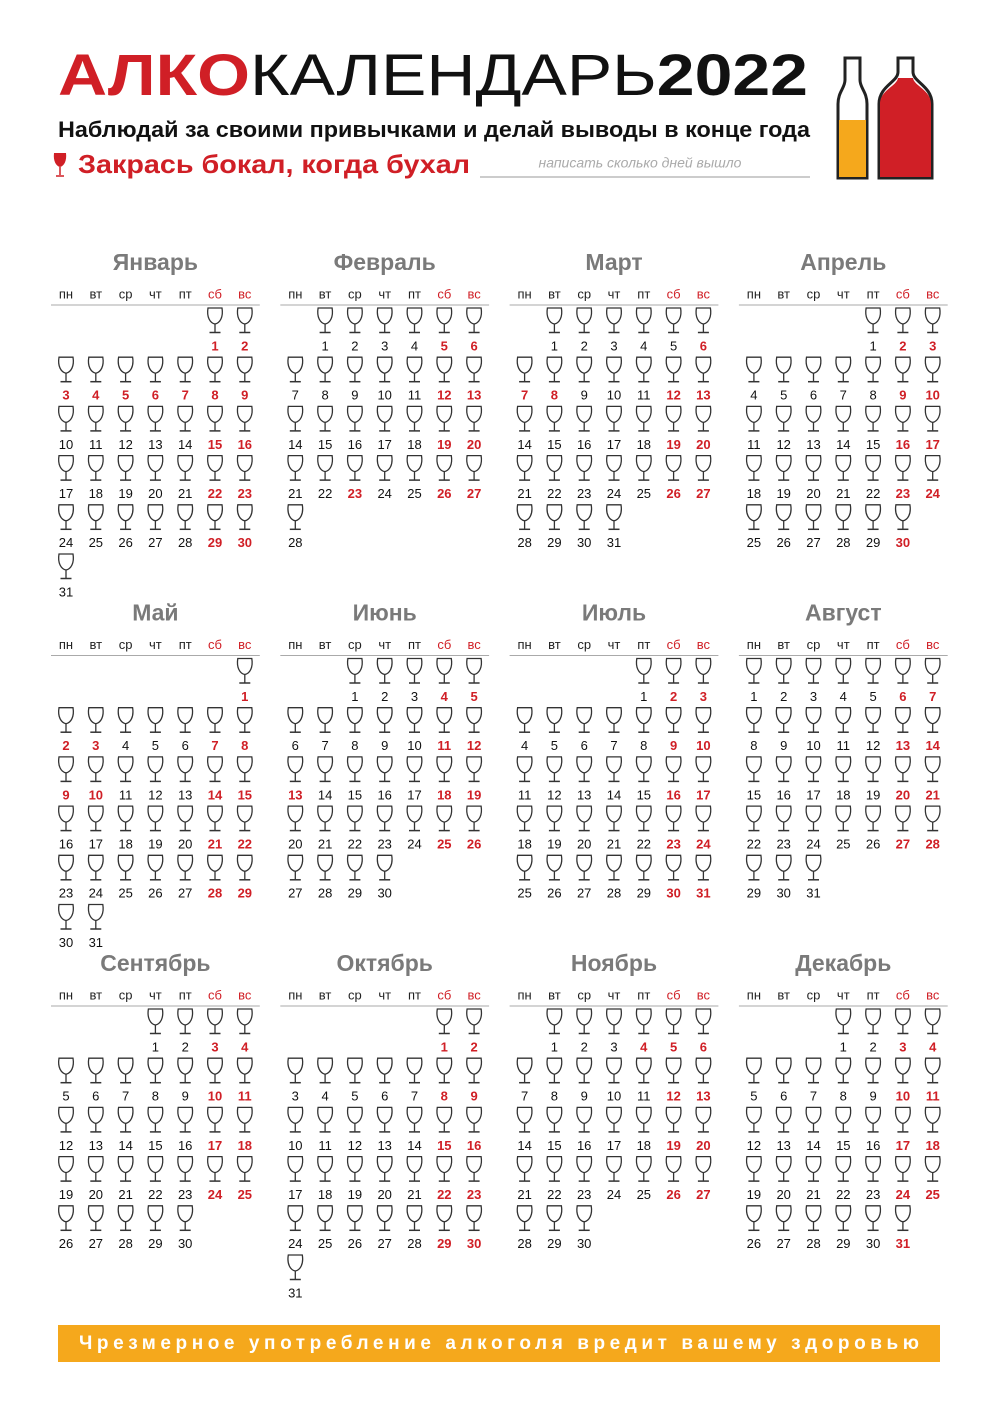 The width and height of the screenshot is (1000, 1419). I want to click on day-number: 21, so click(125, 1194).